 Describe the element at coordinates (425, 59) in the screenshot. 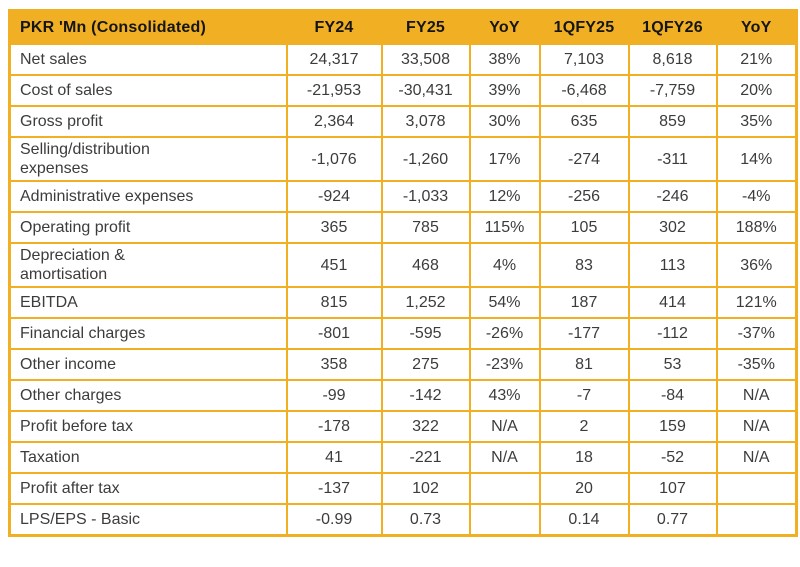

I see `cell-value: 33,508` at that location.